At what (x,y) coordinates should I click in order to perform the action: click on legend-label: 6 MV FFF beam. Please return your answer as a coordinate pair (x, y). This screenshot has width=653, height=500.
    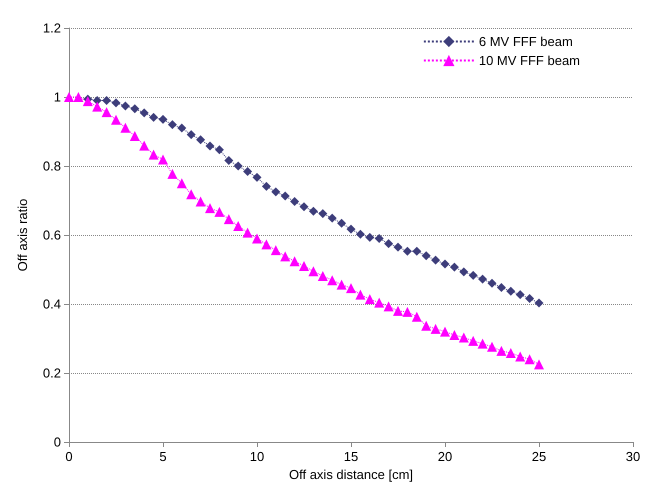
    Looking at the image, I should click on (525, 41).